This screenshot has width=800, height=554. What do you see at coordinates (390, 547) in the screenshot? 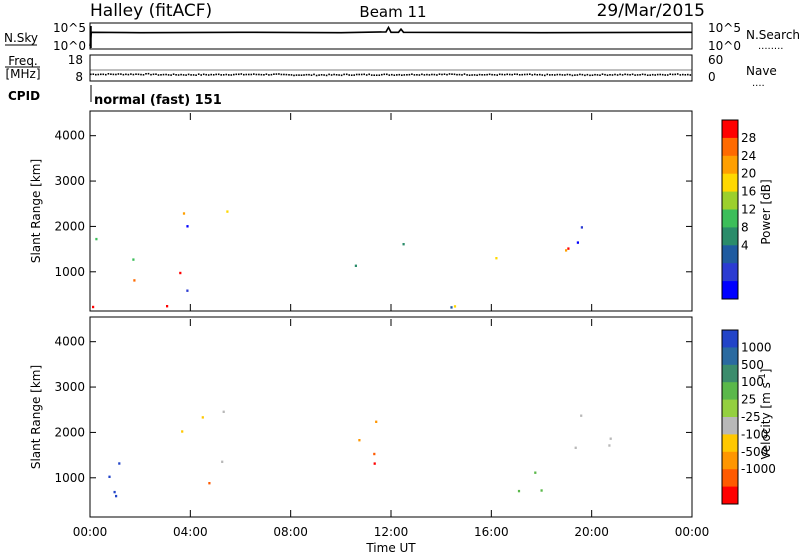
I see `x-axis-label: Time UT` at bounding box center [390, 547].